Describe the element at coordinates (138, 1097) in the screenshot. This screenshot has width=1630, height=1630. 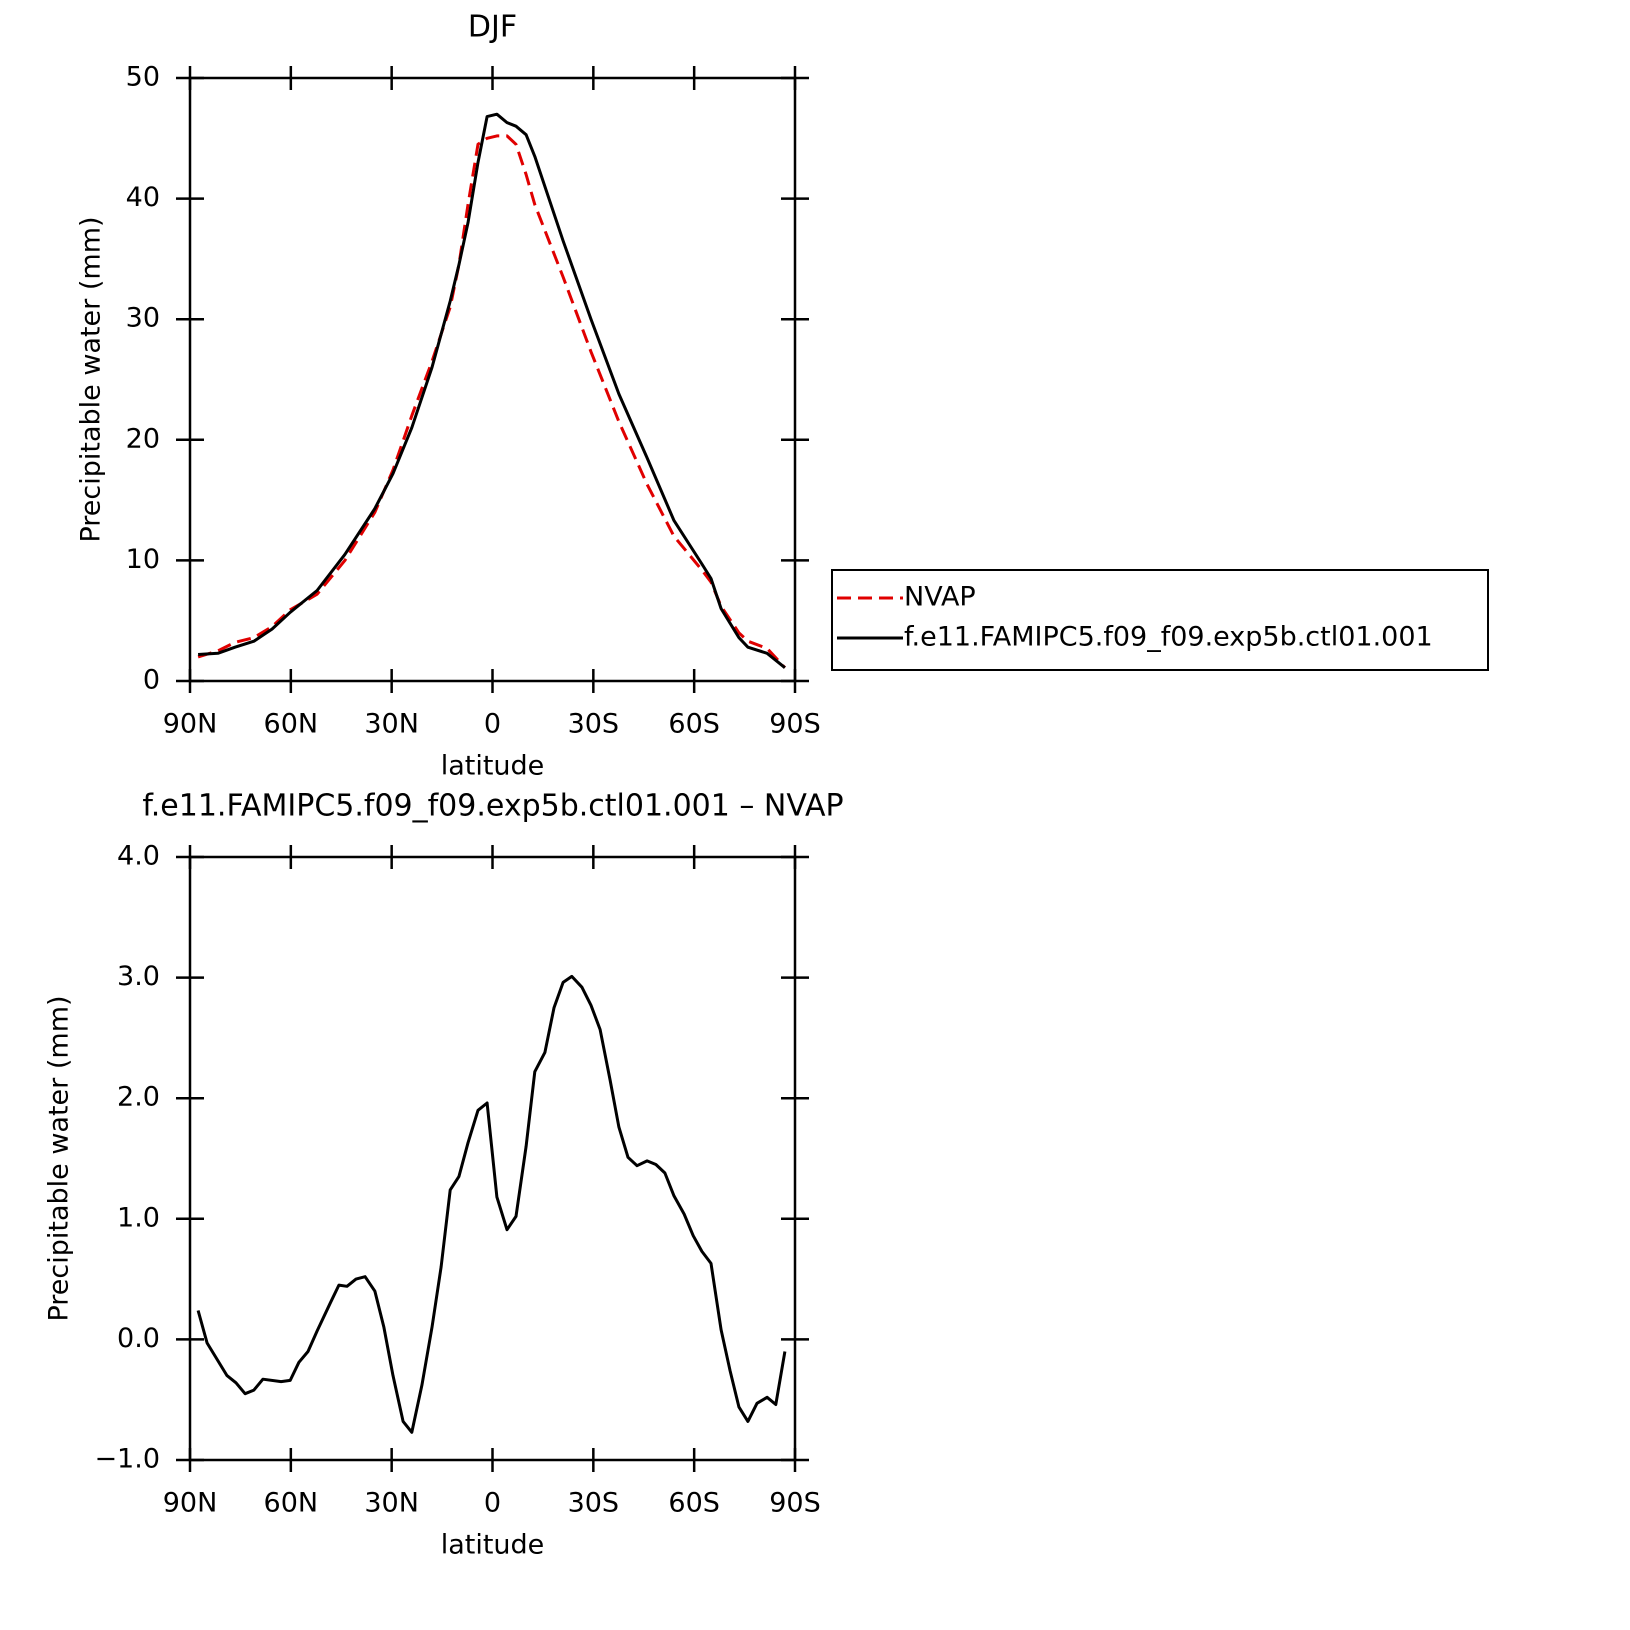
I see `y-tick-label: 2.0` at that location.